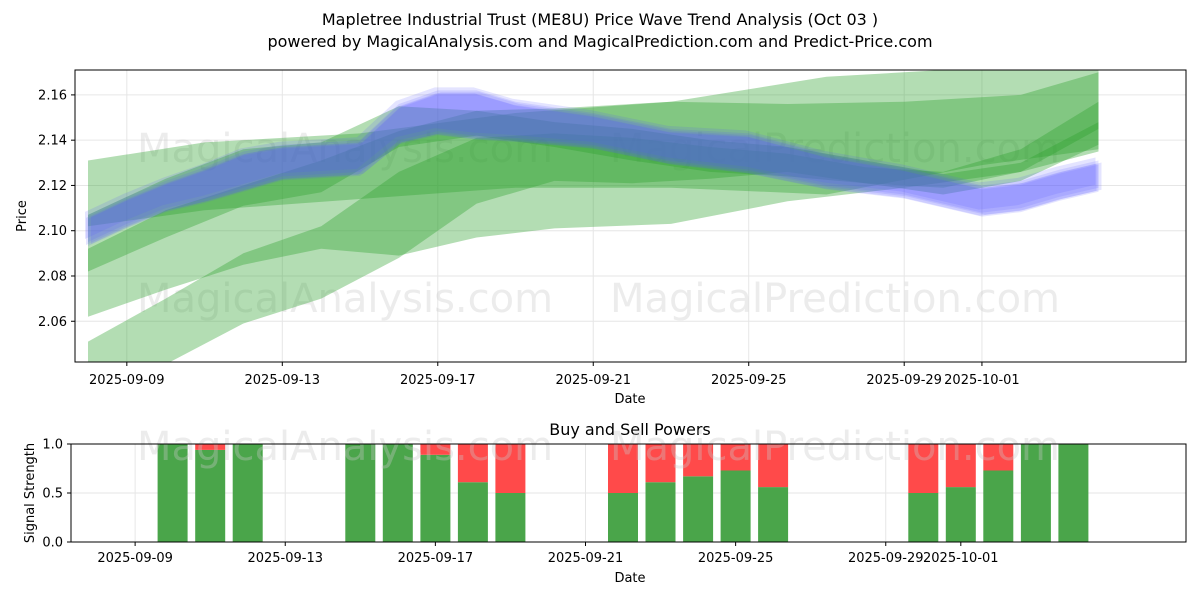 The image size is (1200, 600). Describe the element at coordinates (629, 399) in the screenshot. I see `price-xlabel: Date` at that location.